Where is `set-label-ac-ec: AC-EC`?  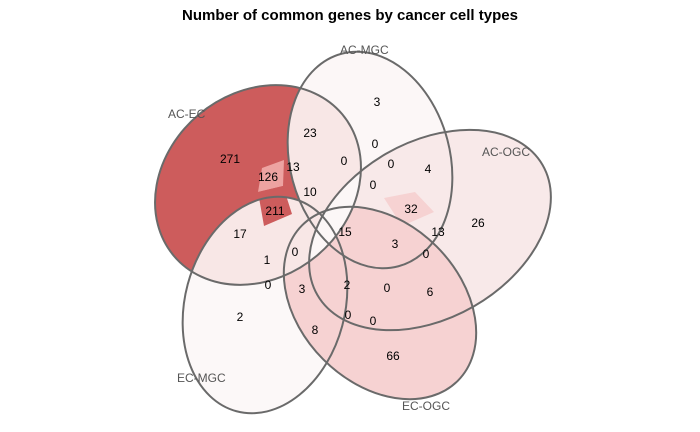 set-label-ac-ec: AC-EC is located at coordinates (187, 114).